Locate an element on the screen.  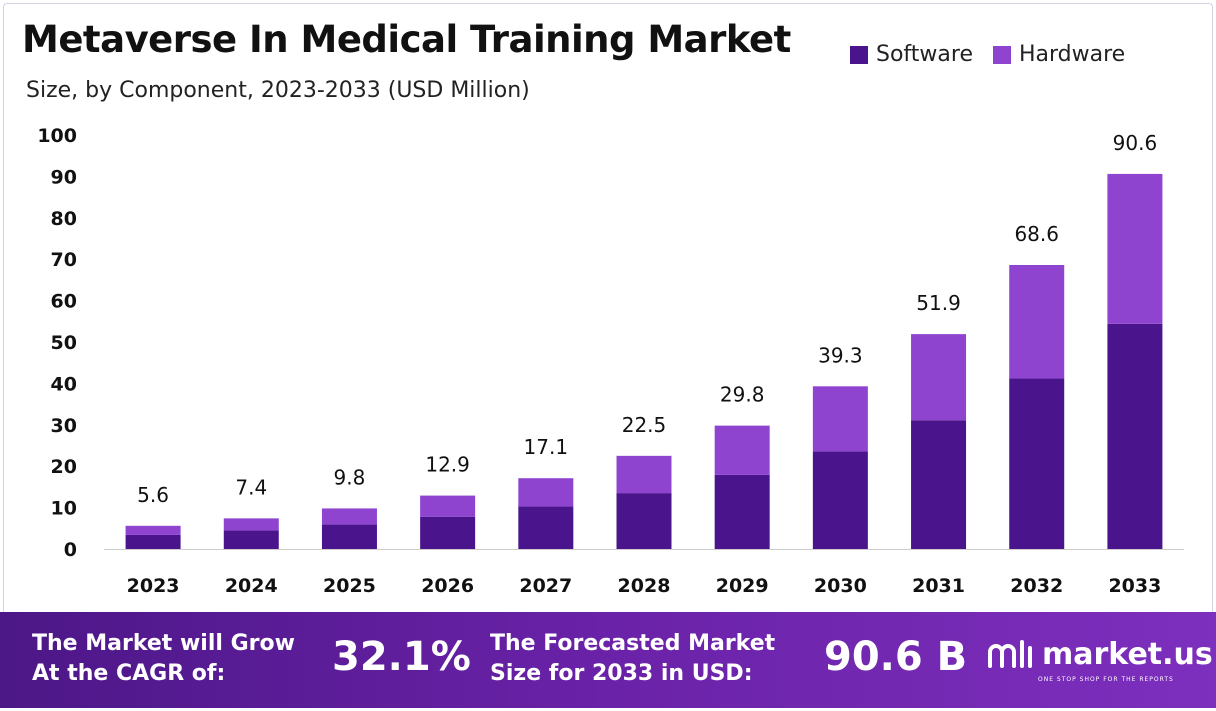
x-tick-label-2031: 2031 is located at coordinates (938, 586).